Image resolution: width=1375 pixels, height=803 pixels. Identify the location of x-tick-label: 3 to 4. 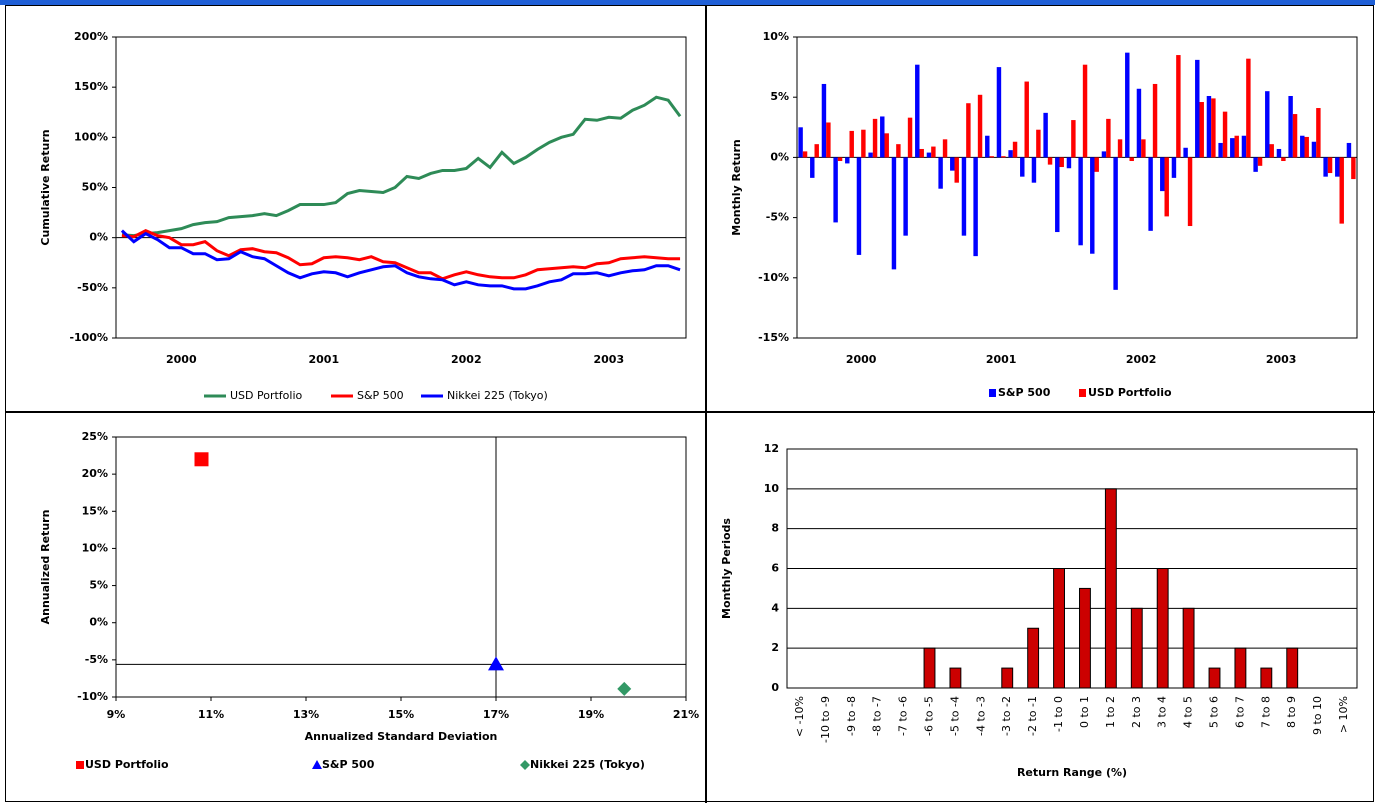
(1162, 712).